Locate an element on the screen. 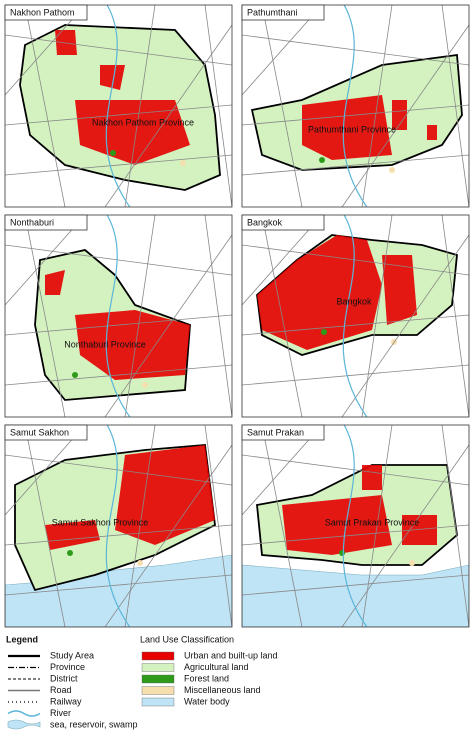 The height and width of the screenshot is (752, 474). sea is located at coordinates (355, 595).